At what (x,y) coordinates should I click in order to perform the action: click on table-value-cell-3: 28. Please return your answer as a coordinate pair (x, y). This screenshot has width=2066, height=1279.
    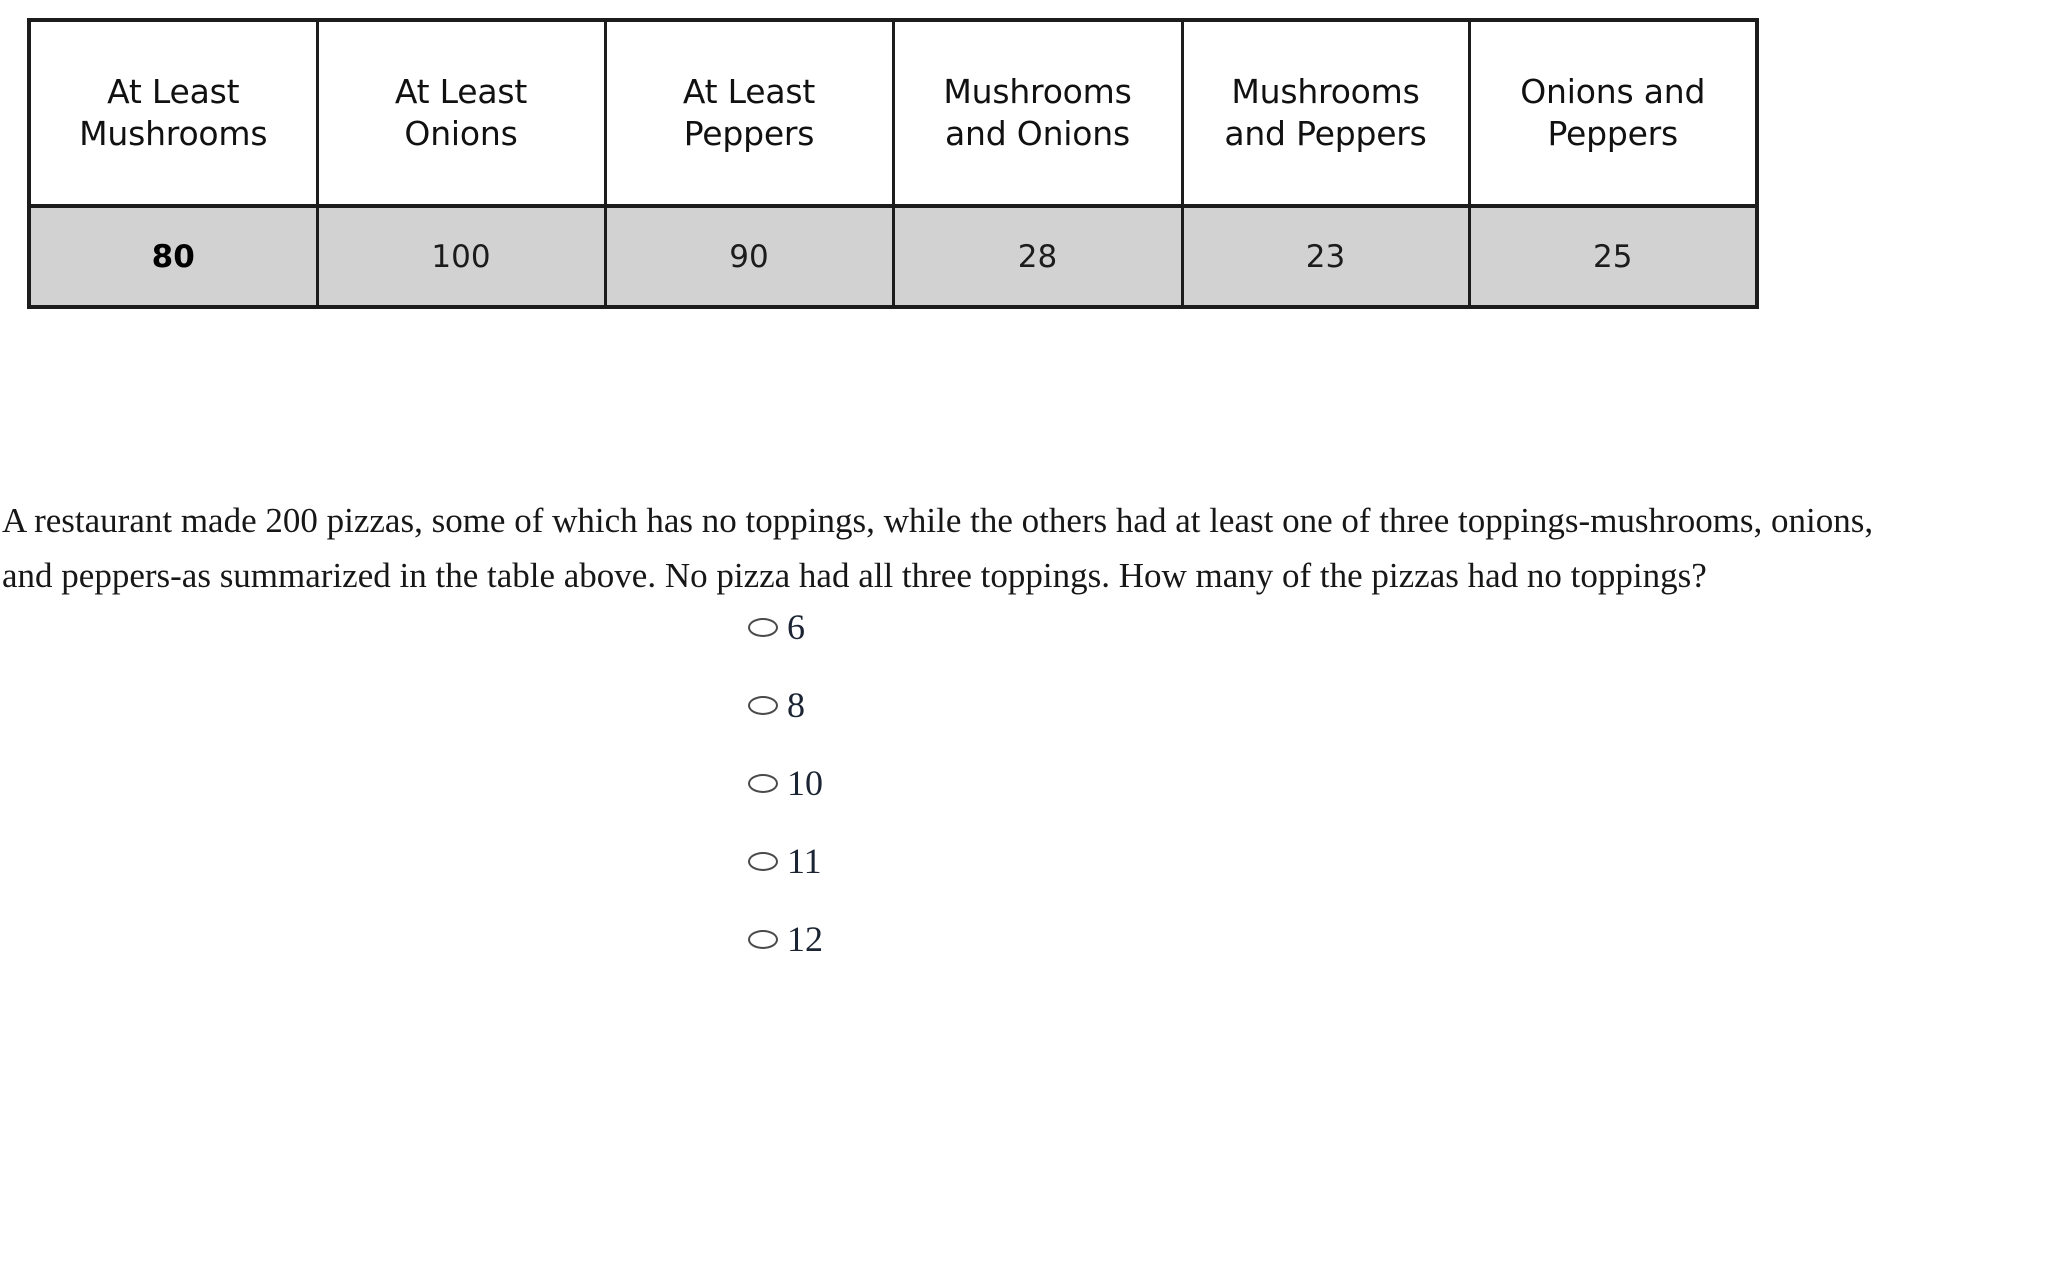
    Looking at the image, I should click on (1037, 256).